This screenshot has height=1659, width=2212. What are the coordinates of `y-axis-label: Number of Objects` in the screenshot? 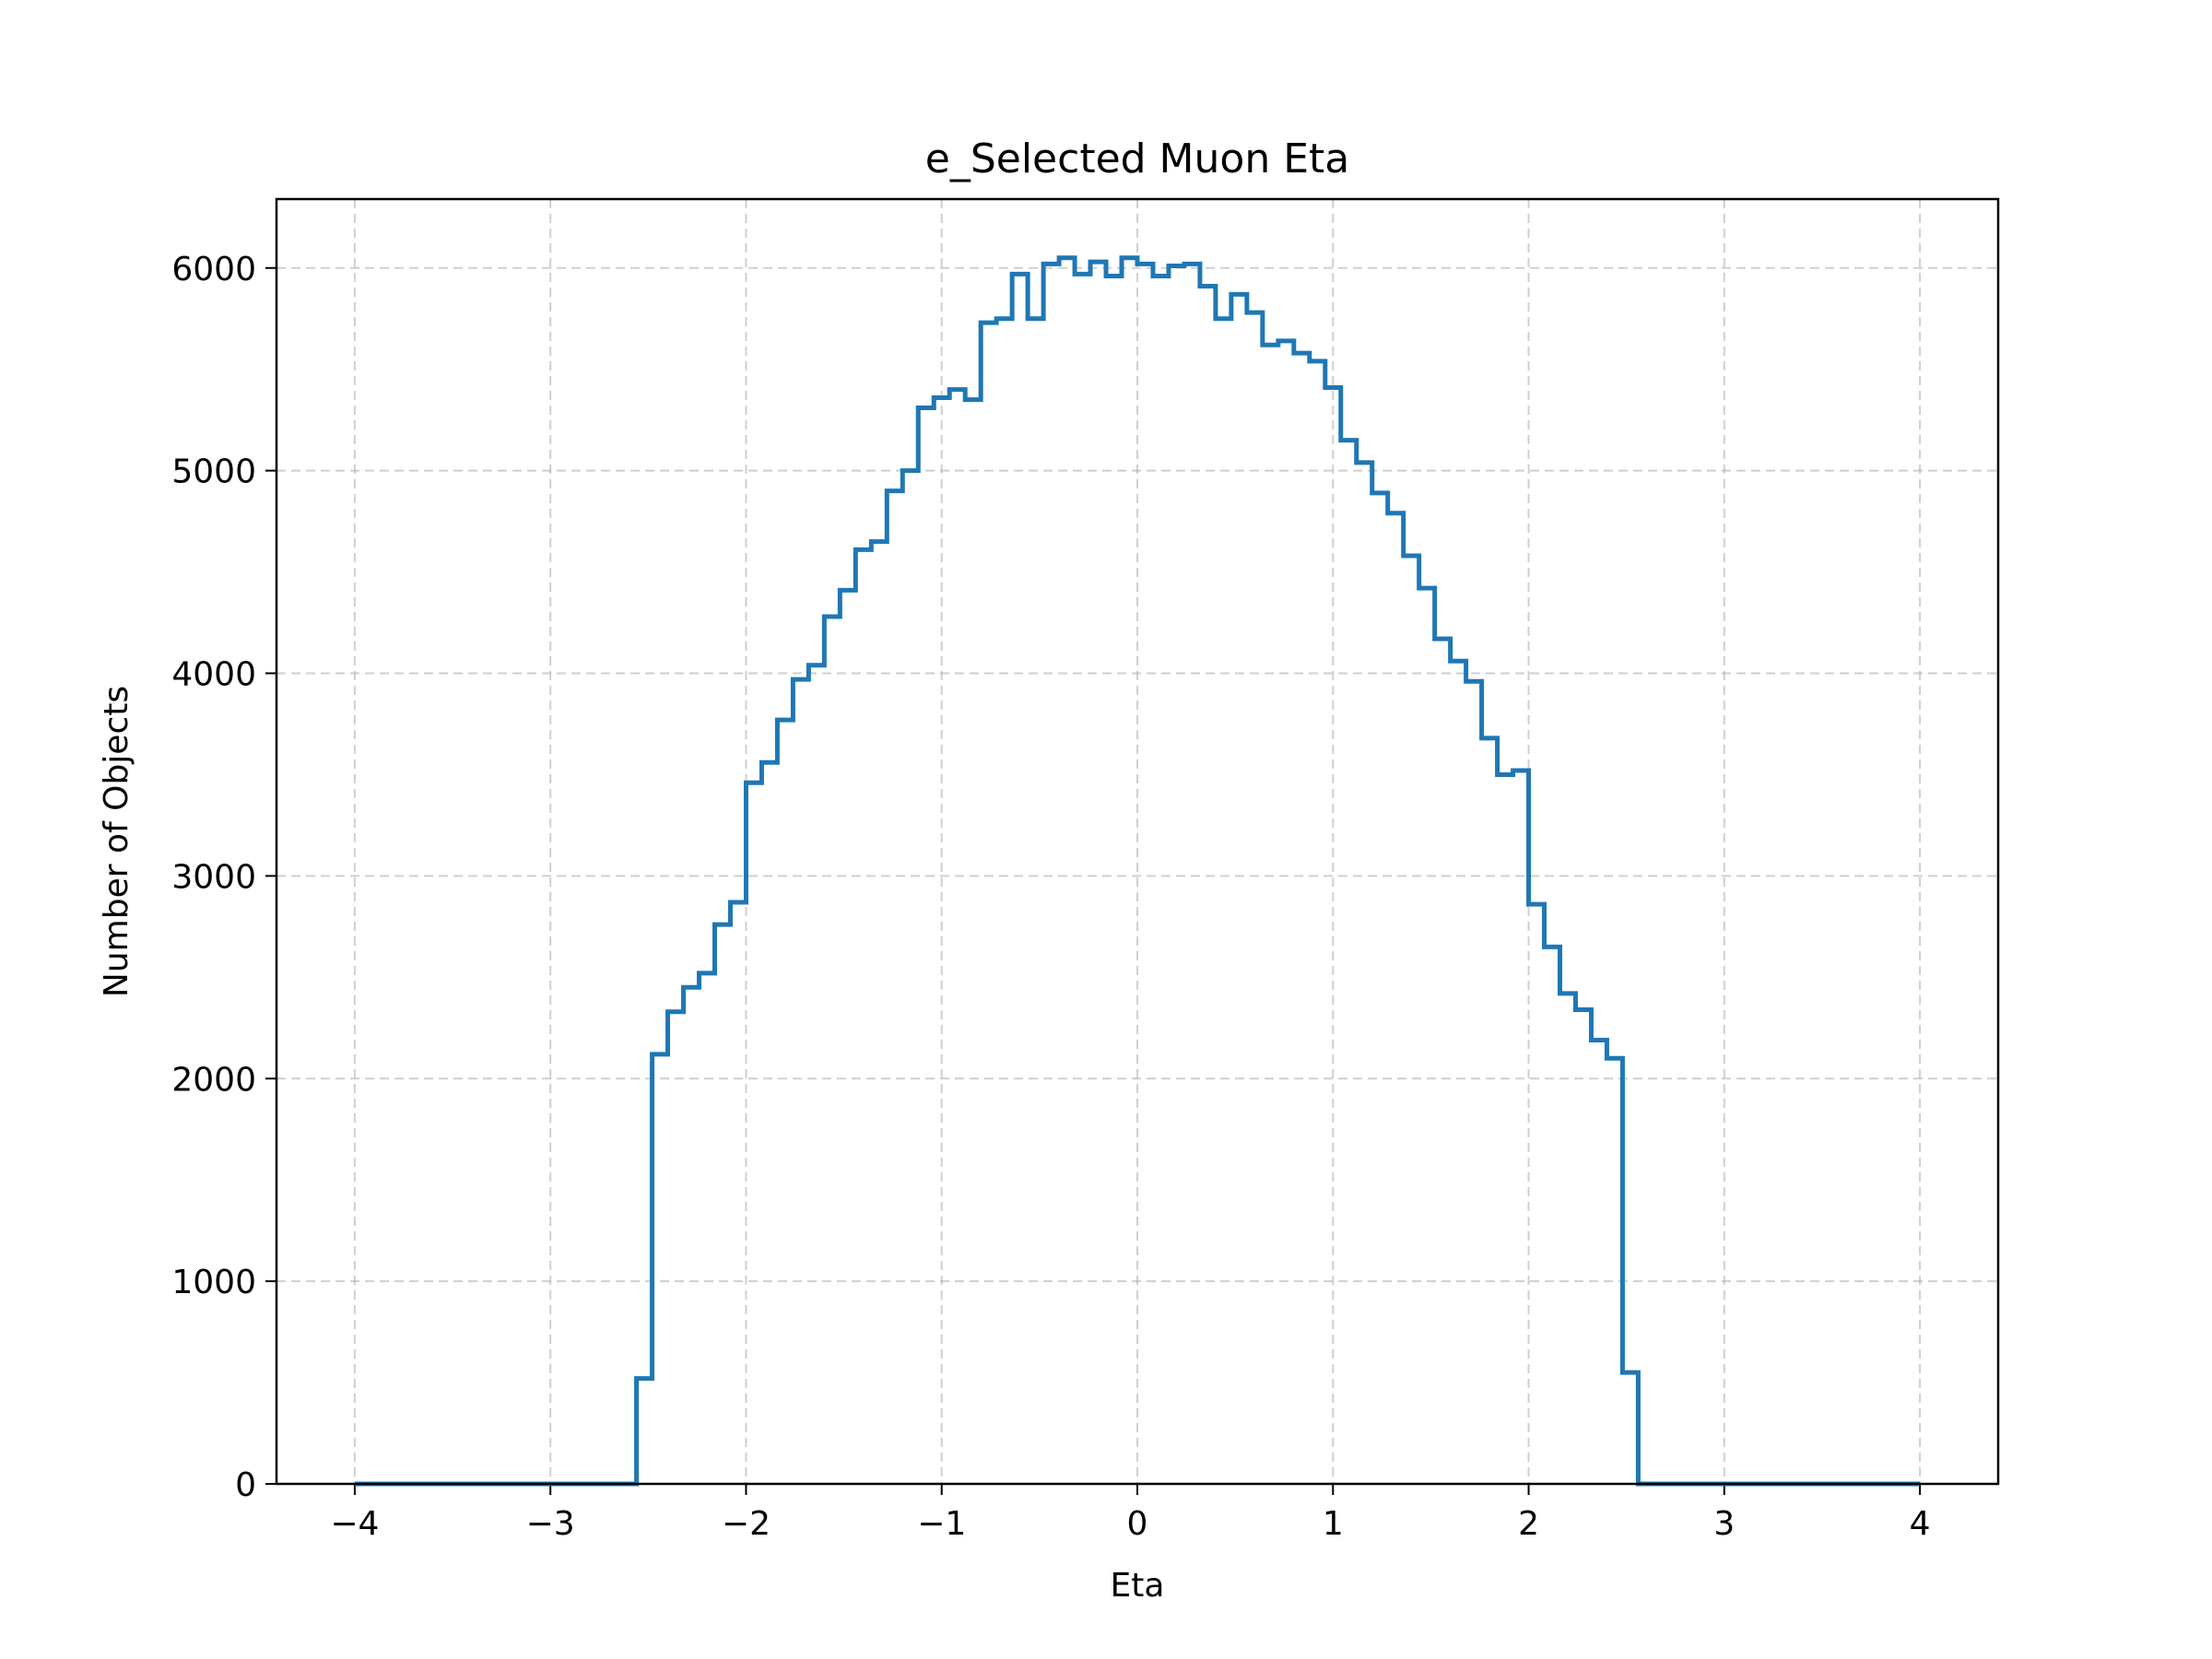 It's located at (116, 841).